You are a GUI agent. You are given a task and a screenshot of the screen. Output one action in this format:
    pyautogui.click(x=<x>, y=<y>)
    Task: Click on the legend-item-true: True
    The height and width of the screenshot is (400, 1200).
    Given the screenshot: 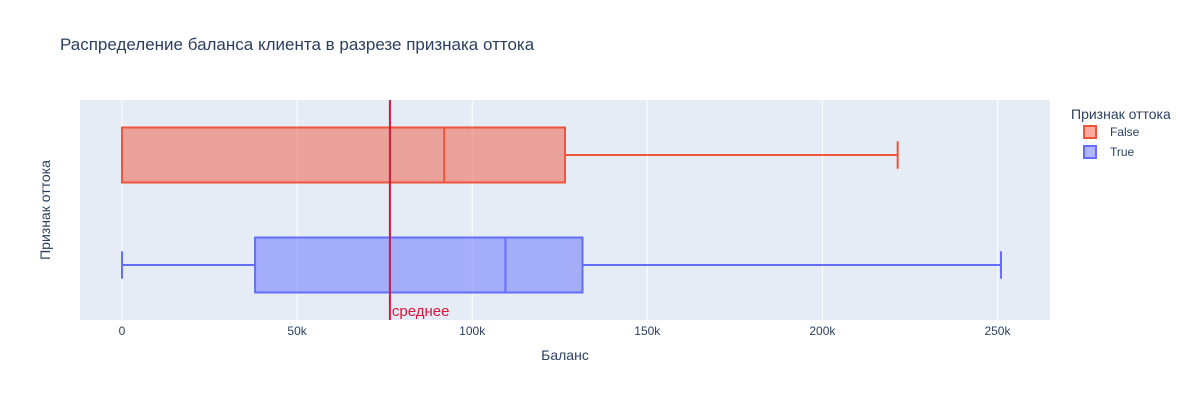 What is the action you would take?
    pyautogui.click(x=1109, y=152)
    